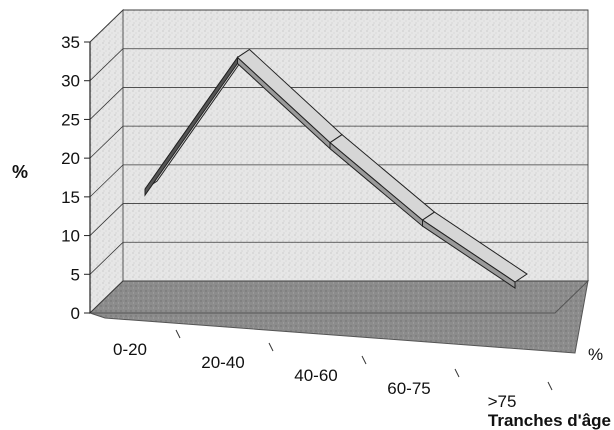 The image size is (614, 430). What do you see at coordinates (549, 420) in the screenshot?
I see `x-axis-title: Tranches d'âge` at bounding box center [549, 420].